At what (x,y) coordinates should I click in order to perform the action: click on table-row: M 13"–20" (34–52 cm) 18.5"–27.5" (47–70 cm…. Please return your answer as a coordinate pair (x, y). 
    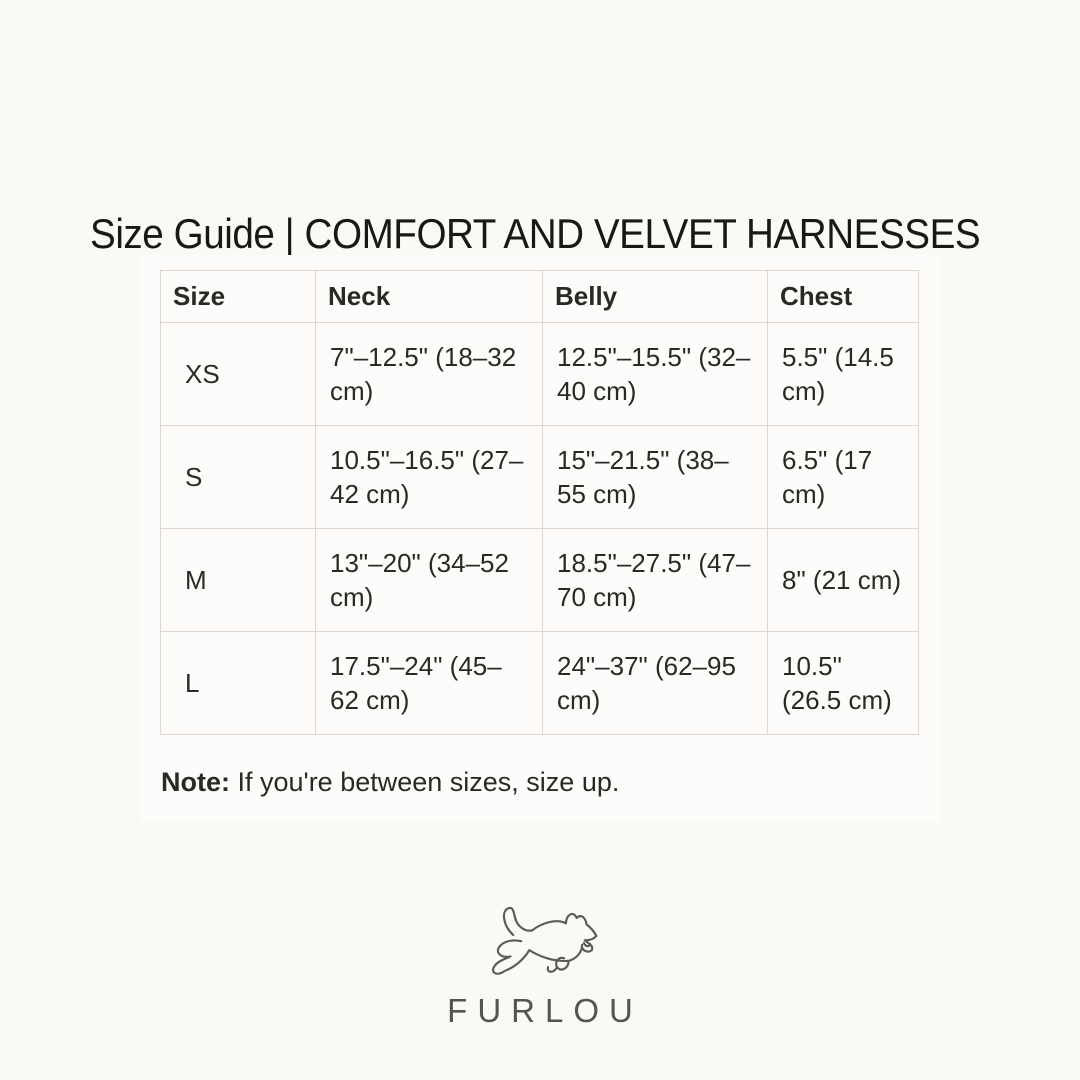
    Looking at the image, I should click on (539, 580).